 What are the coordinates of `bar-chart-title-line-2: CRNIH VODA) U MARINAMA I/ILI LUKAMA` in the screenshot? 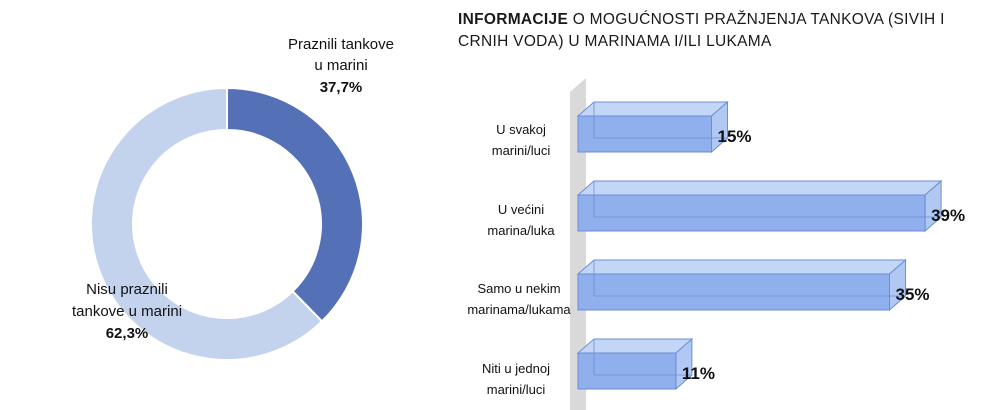 It's located at (615, 41).